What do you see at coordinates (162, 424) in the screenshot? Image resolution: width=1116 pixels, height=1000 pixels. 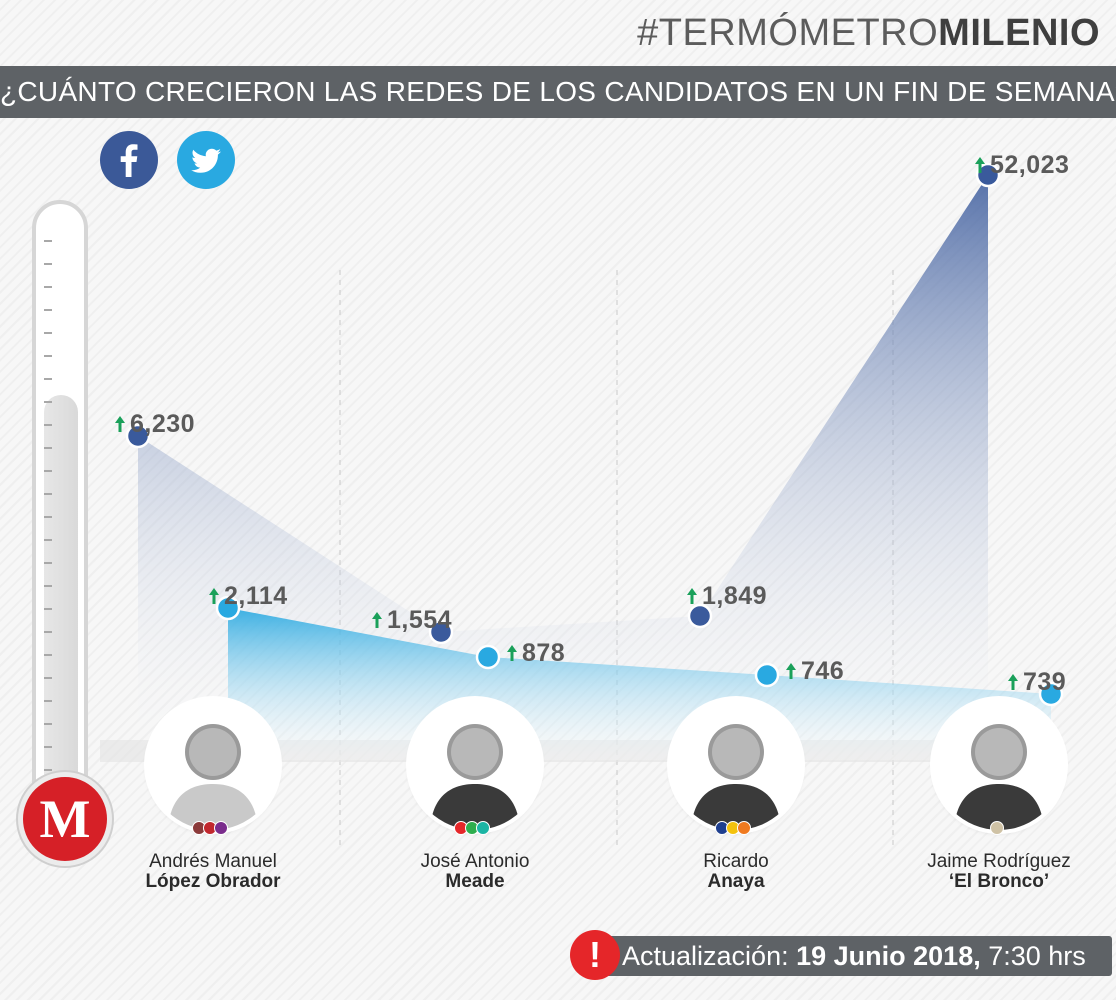 I see `data-label: 6,230` at bounding box center [162, 424].